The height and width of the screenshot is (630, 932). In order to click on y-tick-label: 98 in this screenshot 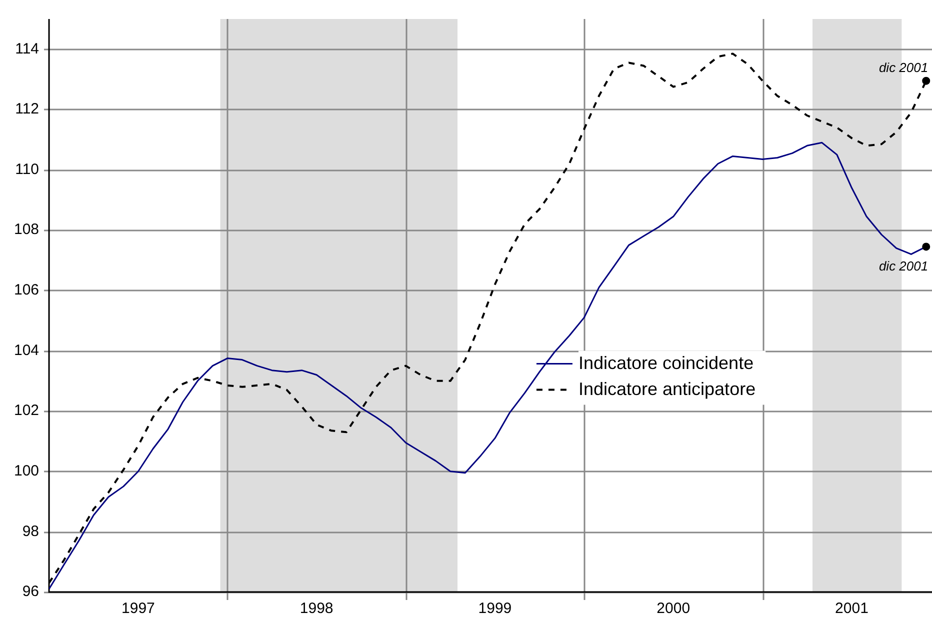, I will do `click(31, 531)`.